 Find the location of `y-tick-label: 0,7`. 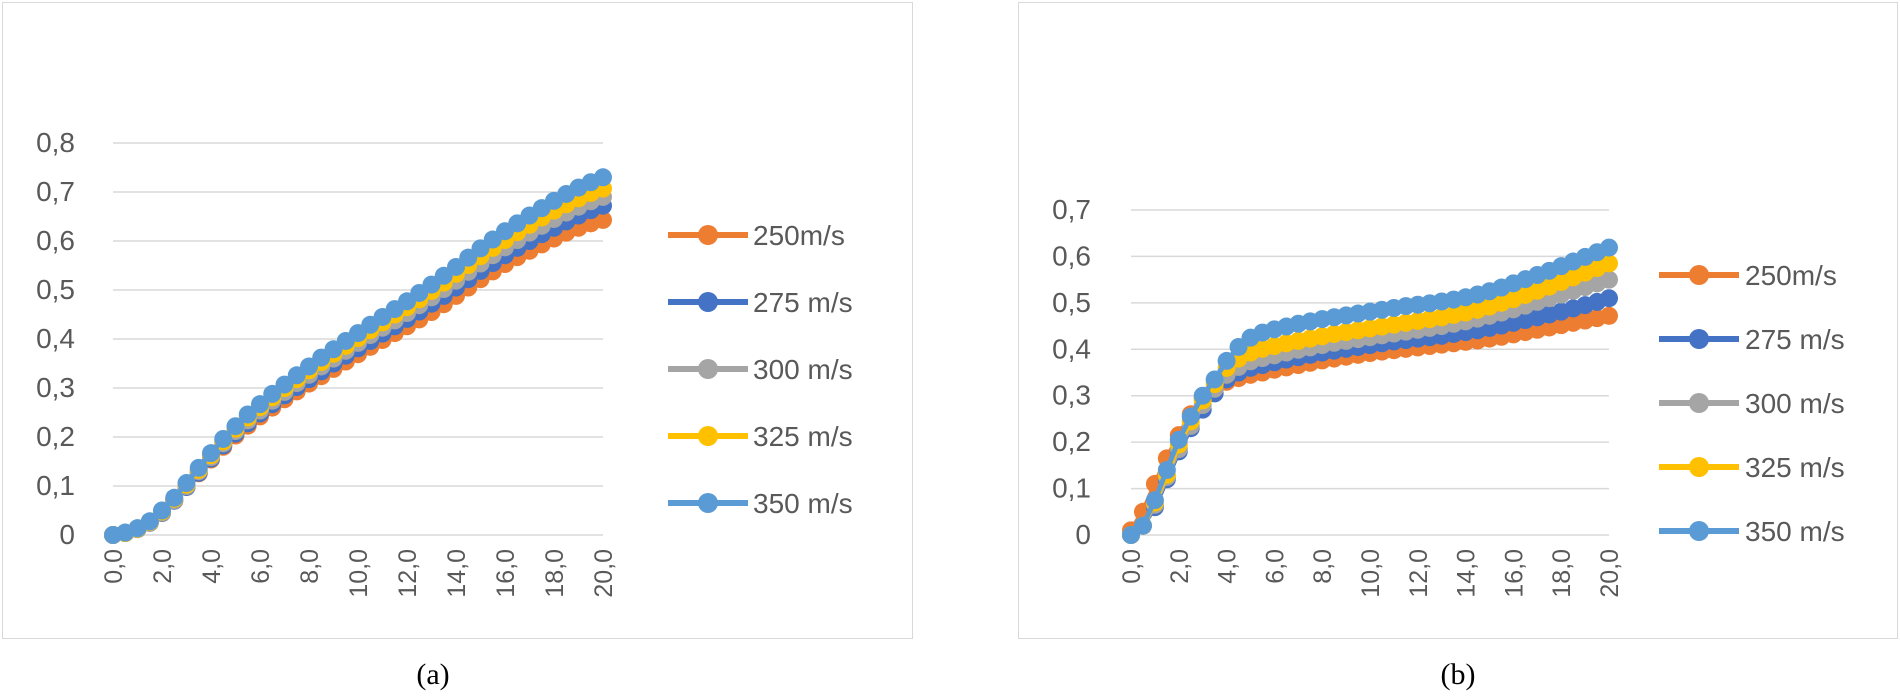

y-tick-label: 0,7 is located at coordinates (55, 191).